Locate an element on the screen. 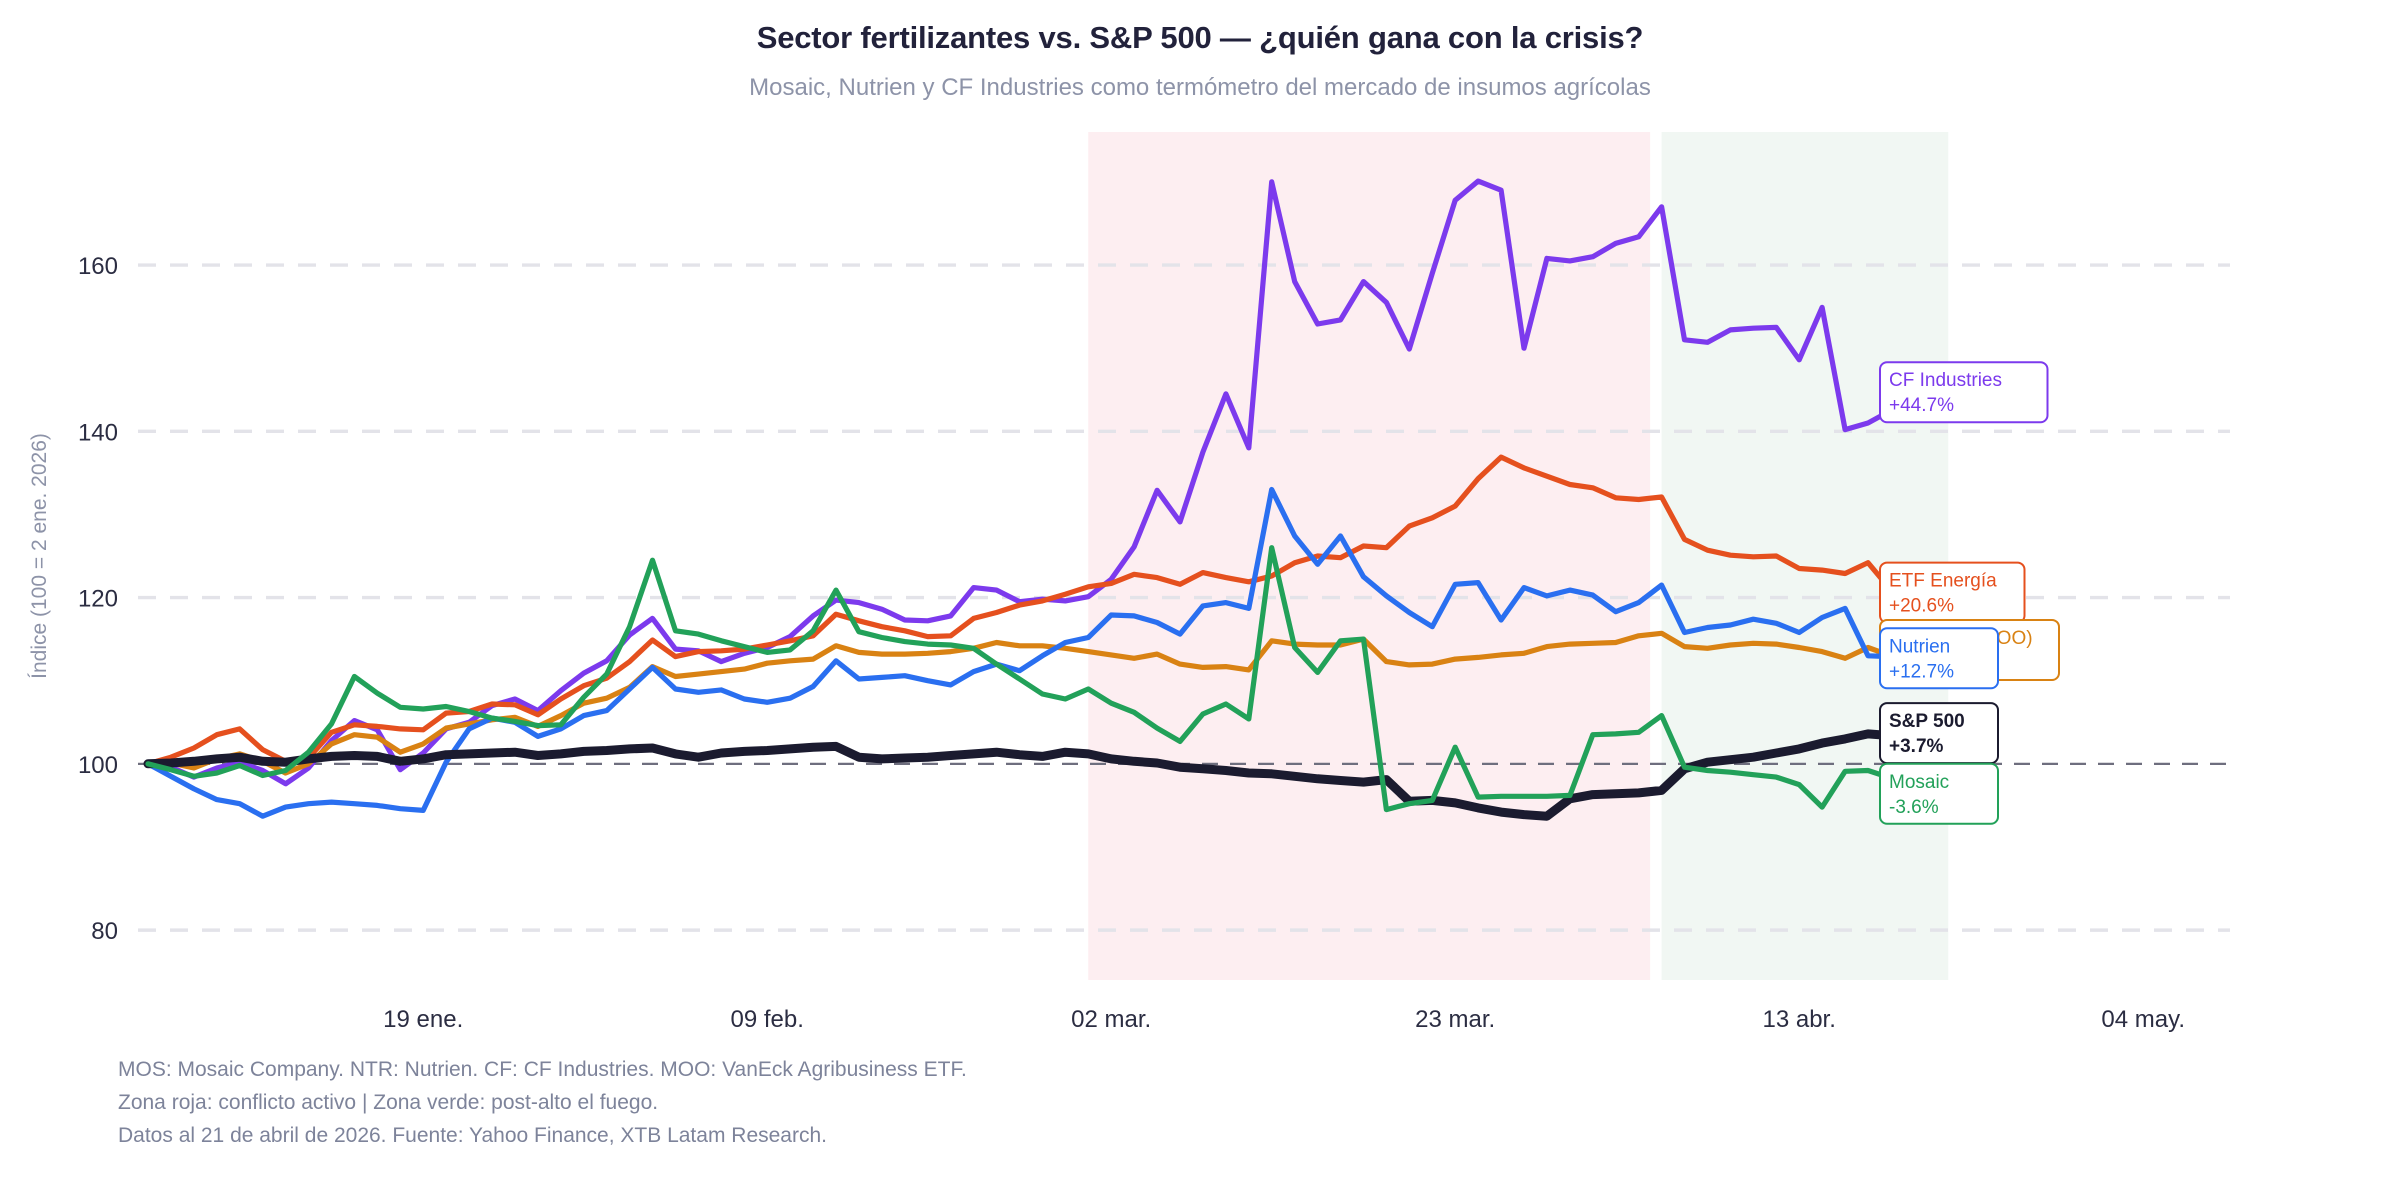 The height and width of the screenshot is (1200, 2400). series-callout-sp500: S&P 500 +3.7% is located at coordinates (1939, 733).